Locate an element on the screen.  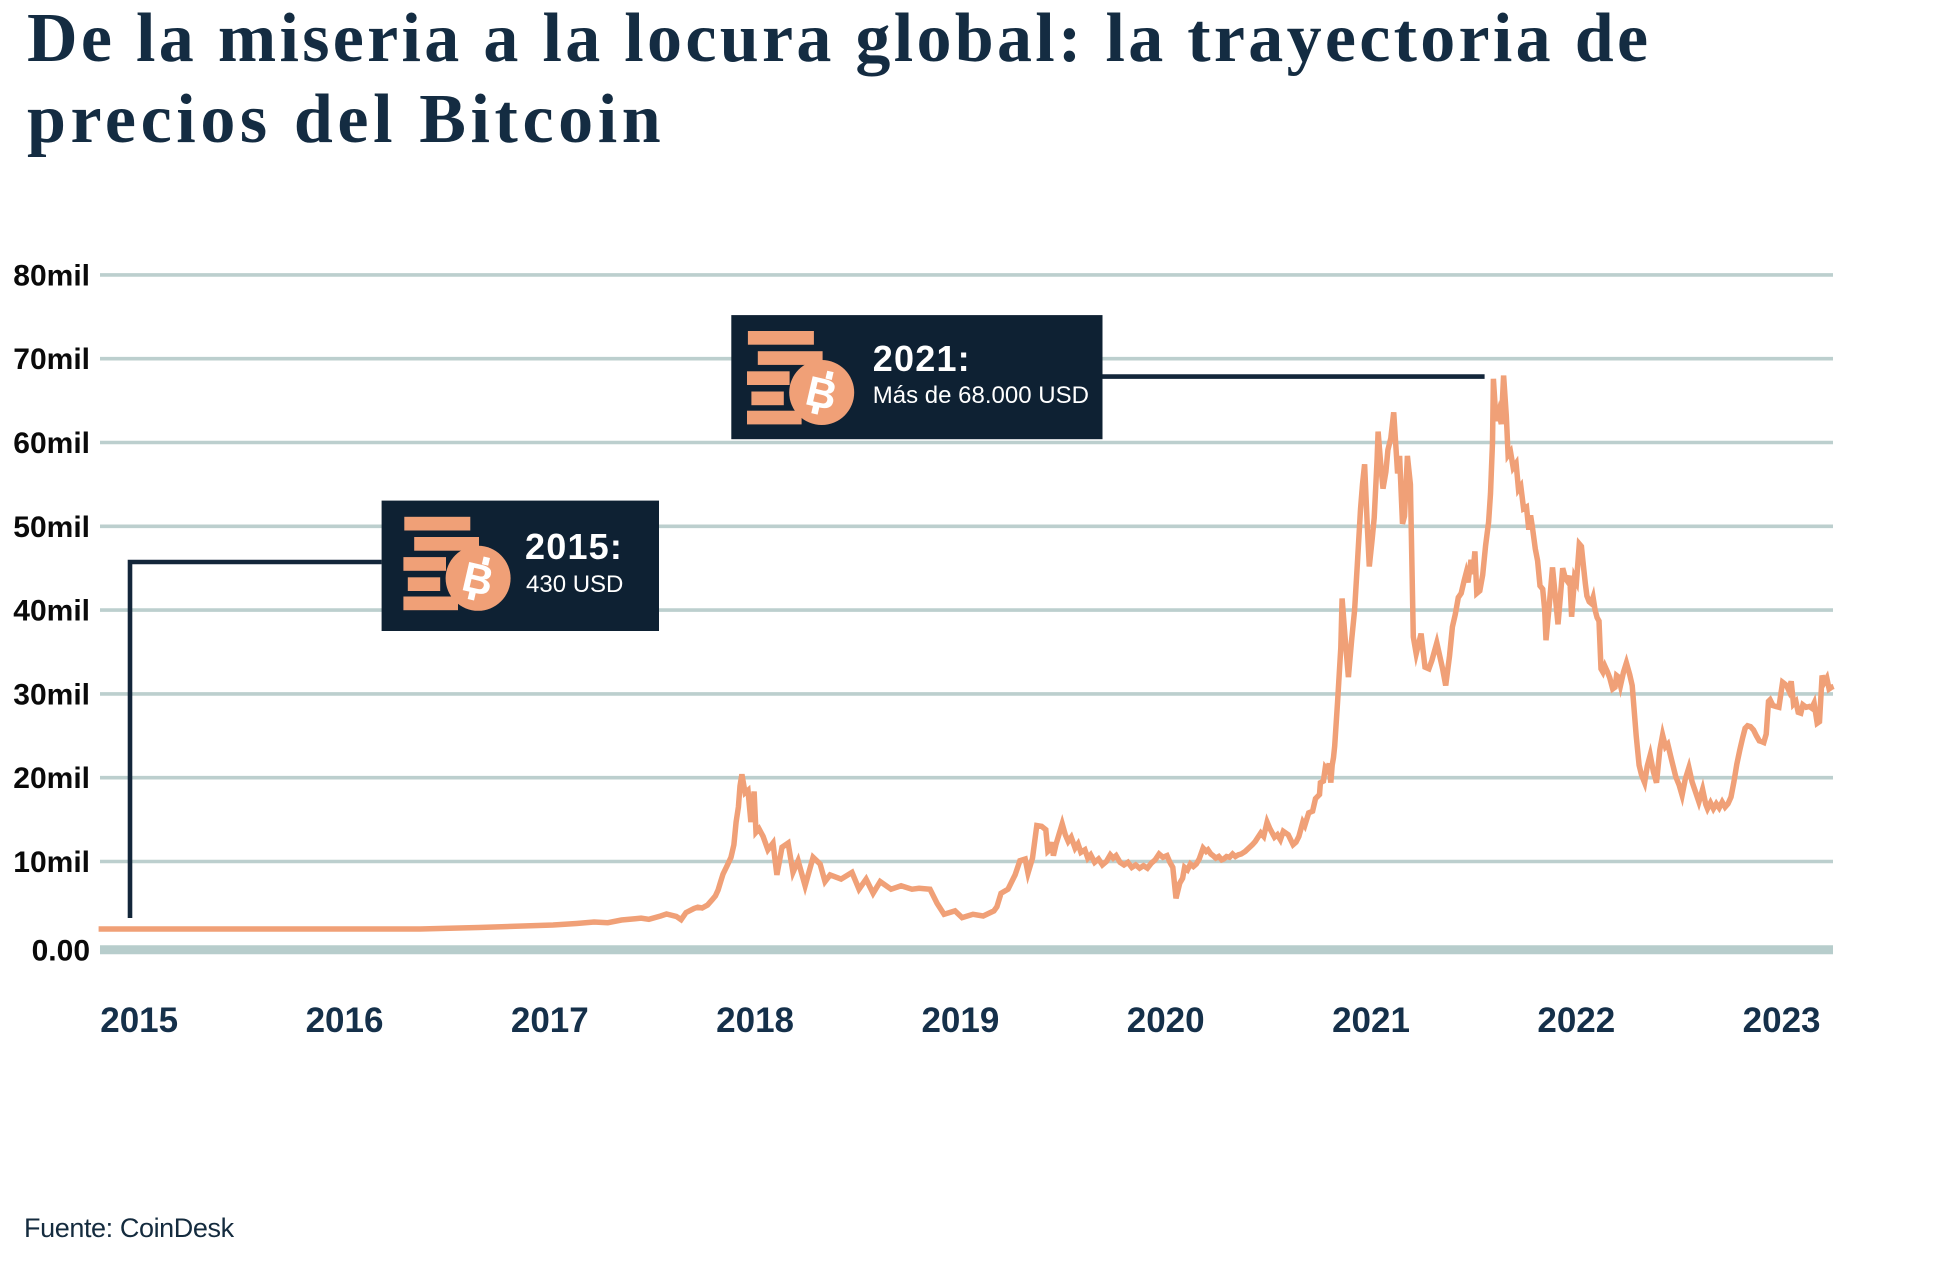
svg-text: precios del Bitcoin is located at coordinates (346, 119).